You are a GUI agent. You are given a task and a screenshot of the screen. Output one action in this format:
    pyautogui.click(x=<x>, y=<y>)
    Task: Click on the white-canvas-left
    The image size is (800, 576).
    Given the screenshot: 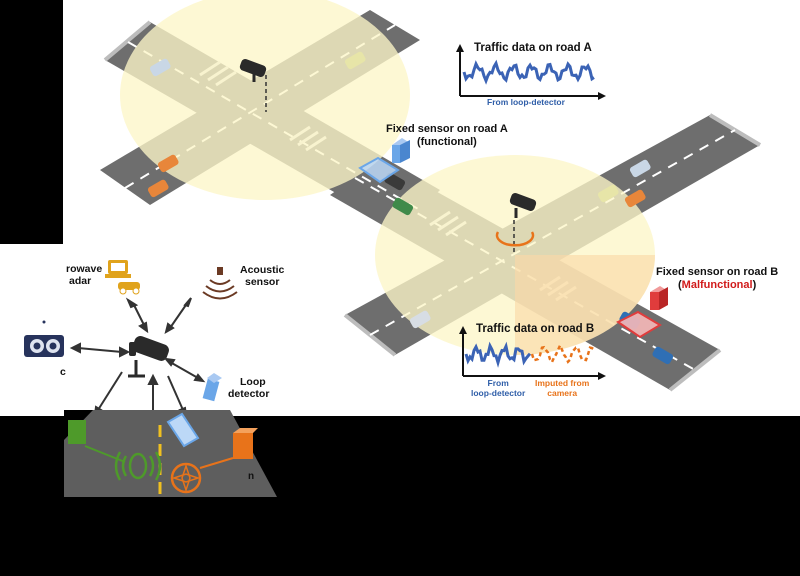 What is the action you would take?
    pyautogui.click(x=31, y=330)
    